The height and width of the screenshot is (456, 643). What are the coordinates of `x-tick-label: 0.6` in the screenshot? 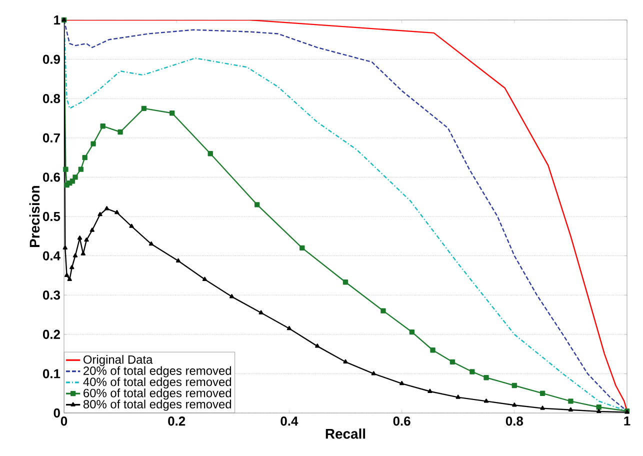 It's located at (401, 421).